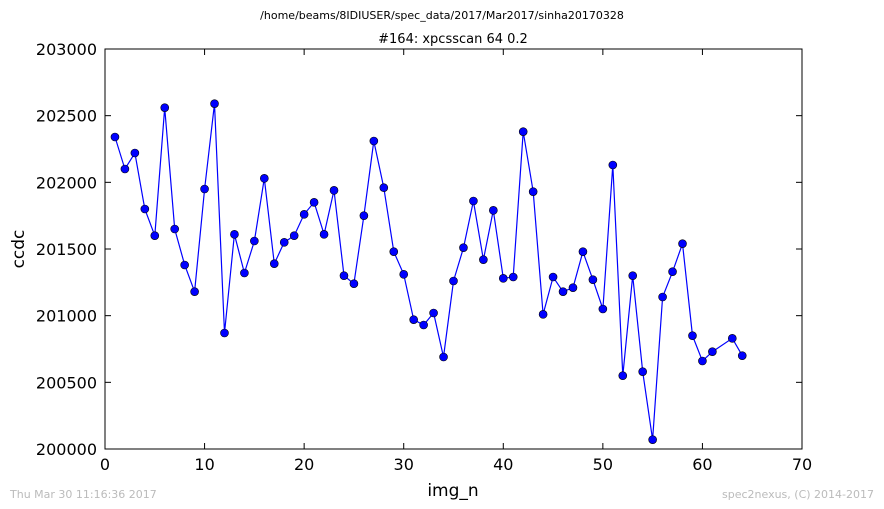 The height and width of the screenshot is (509, 884). I want to click on x-axis-label: img_n, so click(452, 491).